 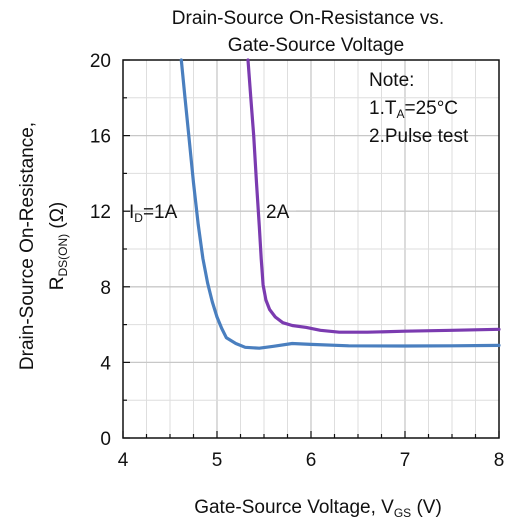 What do you see at coordinates (105, 288) in the screenshot?
I see `y-tick-label: 8` at bounding box center [105, 288].